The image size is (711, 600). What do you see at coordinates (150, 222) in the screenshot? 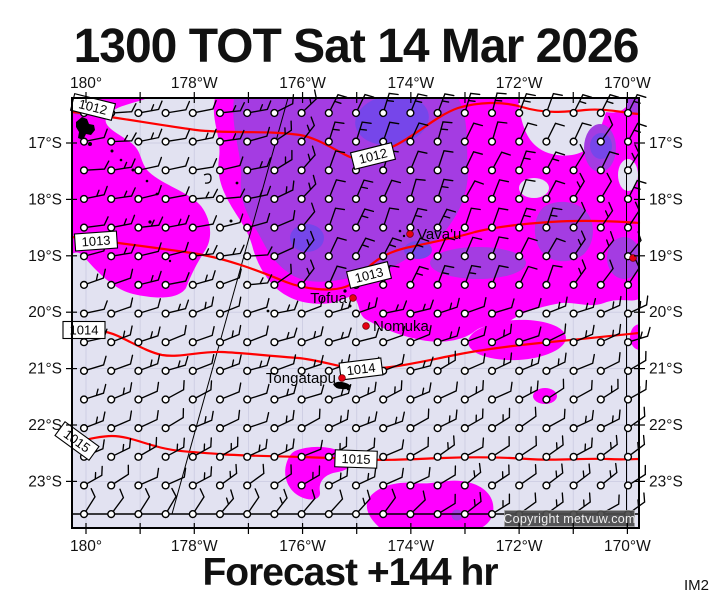
I see `island-dot` at bounding box center [150, 222].